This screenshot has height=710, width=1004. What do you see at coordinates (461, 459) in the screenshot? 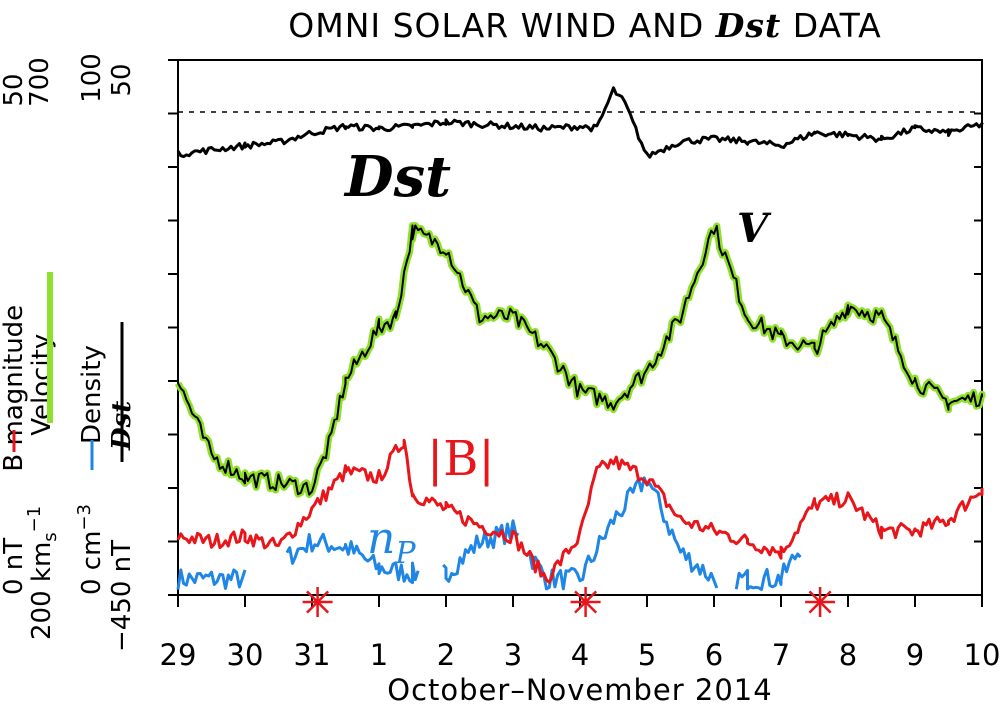
I see `b-annotation: |B|` at bounding box center [461, 459].